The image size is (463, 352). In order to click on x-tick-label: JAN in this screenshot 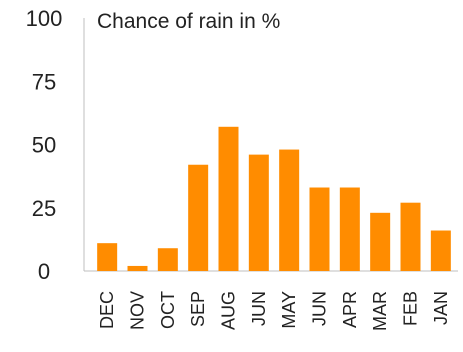, I will do `click(441, 308)`.